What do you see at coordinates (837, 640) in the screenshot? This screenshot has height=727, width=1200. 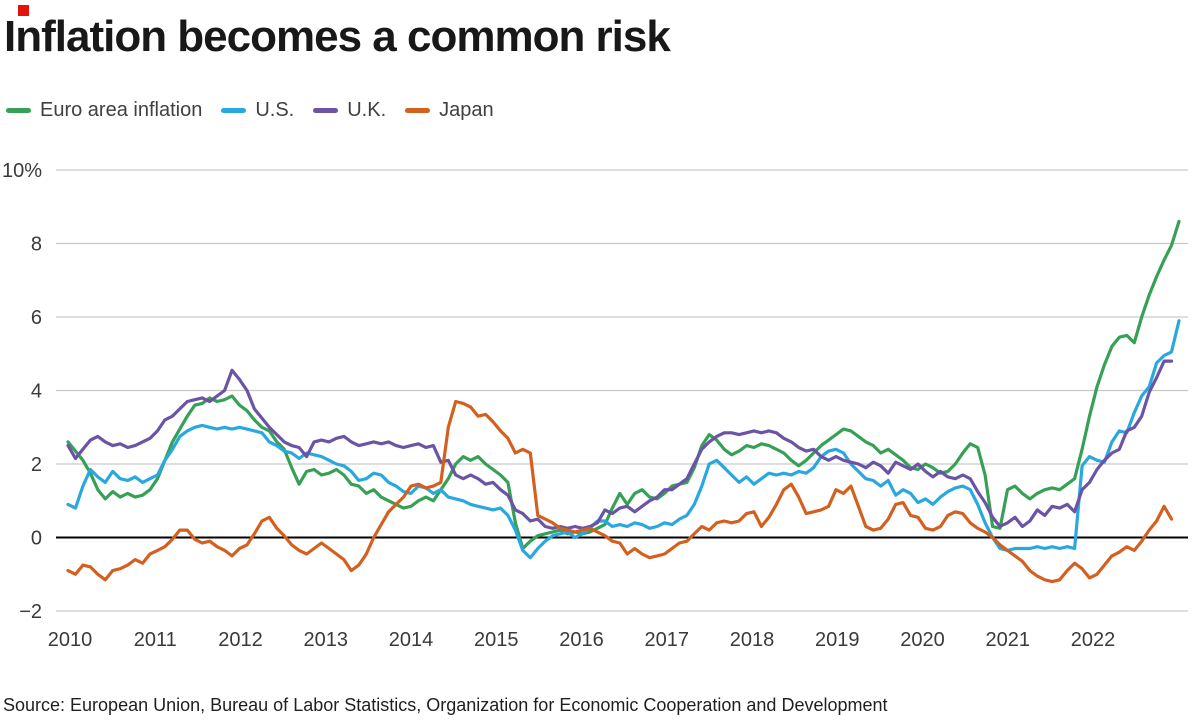 I see `x-tick-label: 2019` at bounding box center [837, 640].